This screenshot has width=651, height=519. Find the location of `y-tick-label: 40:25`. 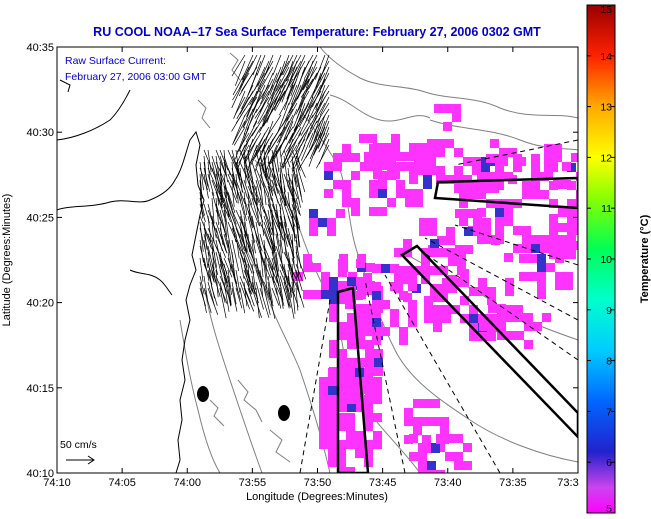

y-tick-label: 40:25 is located at coordinates (40, 218).